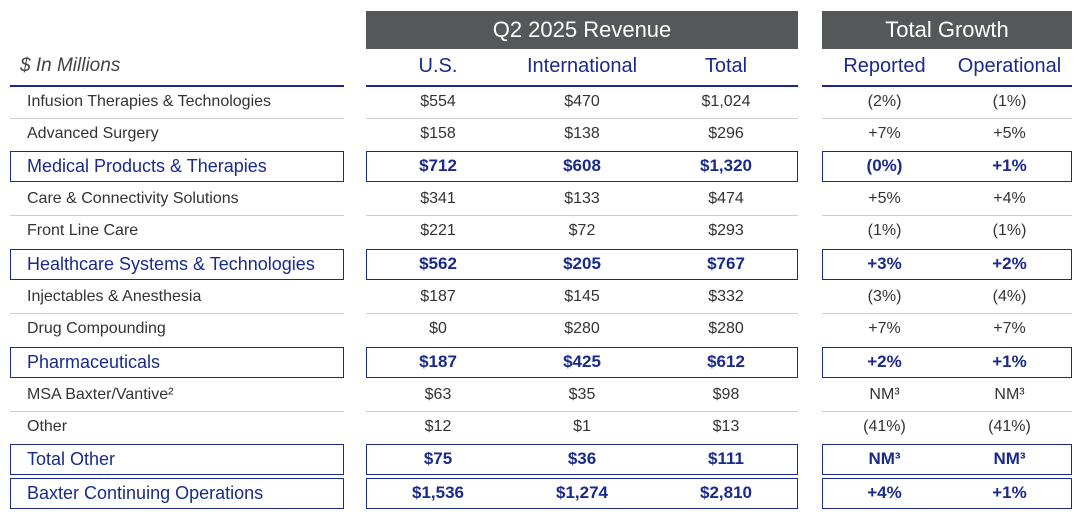 Image resolution: width=1080 pixels, height=519 pixels. What do you see at coordinates (100, 394) in the screenshot?
I see `row-label: MSA Baxter/Vantive²` at bounding box center [100, 394].